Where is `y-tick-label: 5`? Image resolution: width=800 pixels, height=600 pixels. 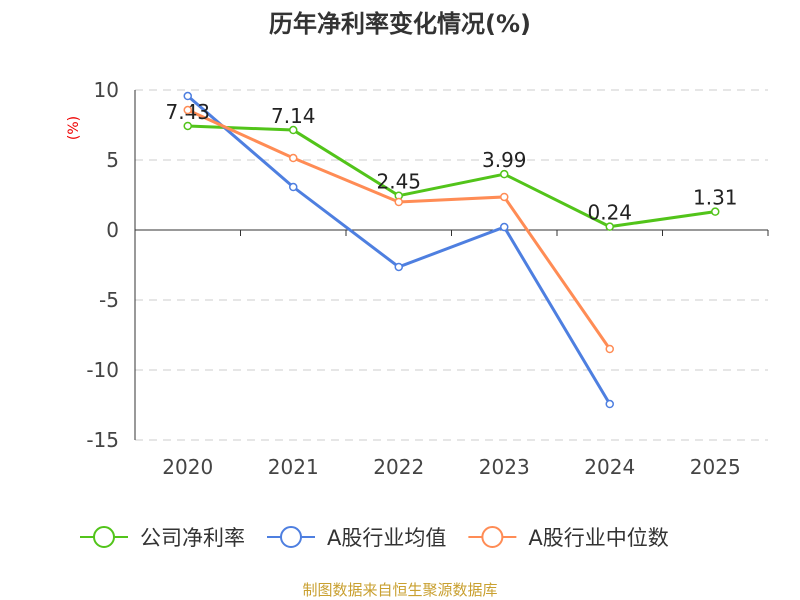 y-tick-label: 5 is located at coordinates (112, 160).